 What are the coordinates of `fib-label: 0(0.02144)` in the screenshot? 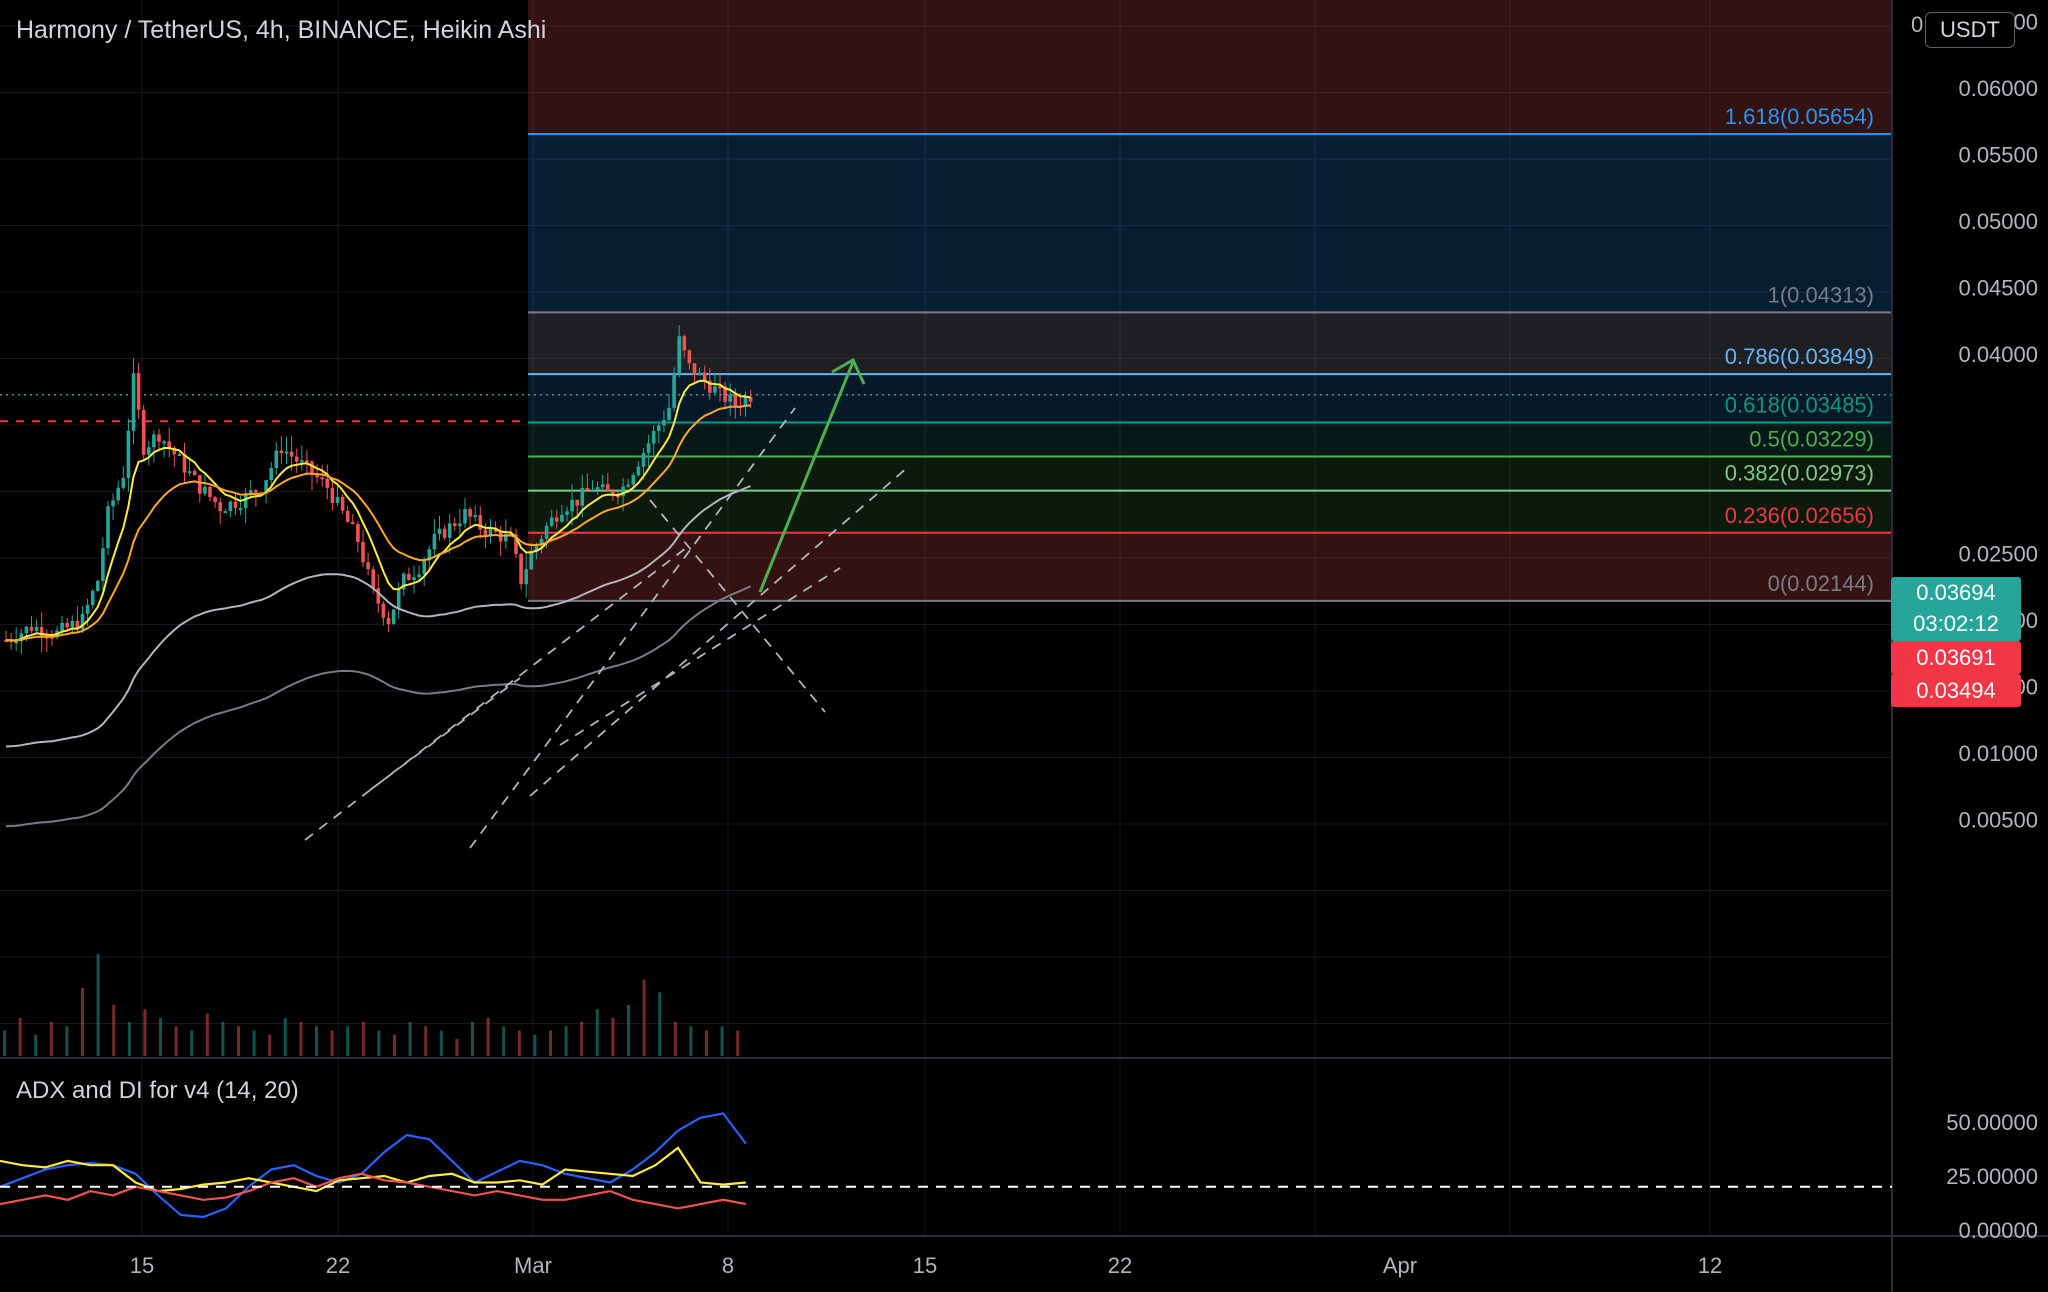 It's located at (1821, 583).